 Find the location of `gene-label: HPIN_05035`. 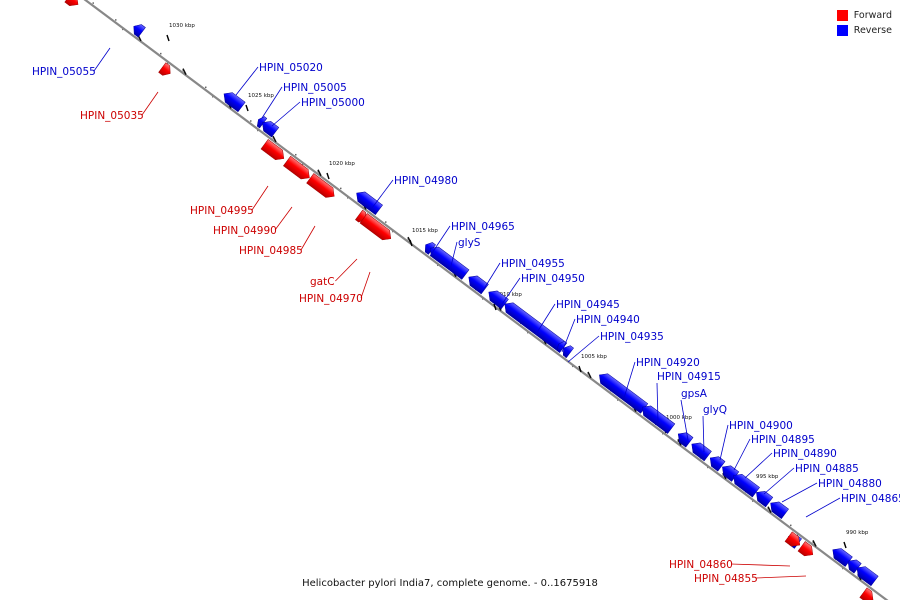

gene-label: HPIN_05035 is located at coordinates (112, 116).